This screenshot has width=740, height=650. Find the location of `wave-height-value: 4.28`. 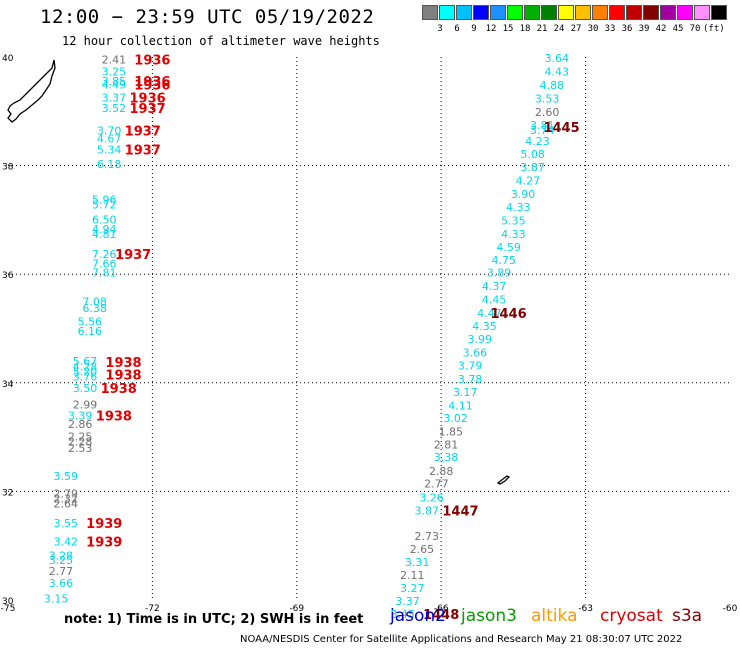

wave-height-value: 4.28 is located at coordinates (85, 367).